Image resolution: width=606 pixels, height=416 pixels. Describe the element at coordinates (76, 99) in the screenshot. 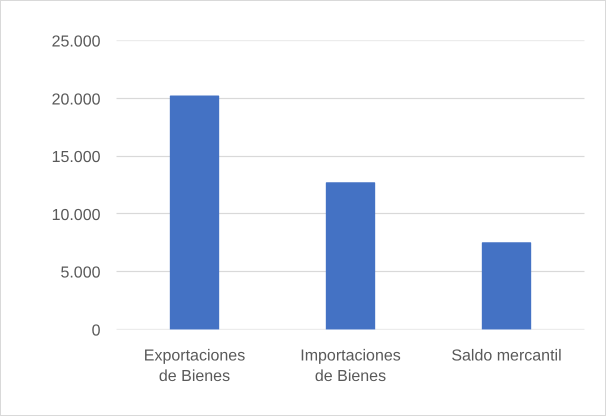

I see `y-tick-label: 20.000` at that location.